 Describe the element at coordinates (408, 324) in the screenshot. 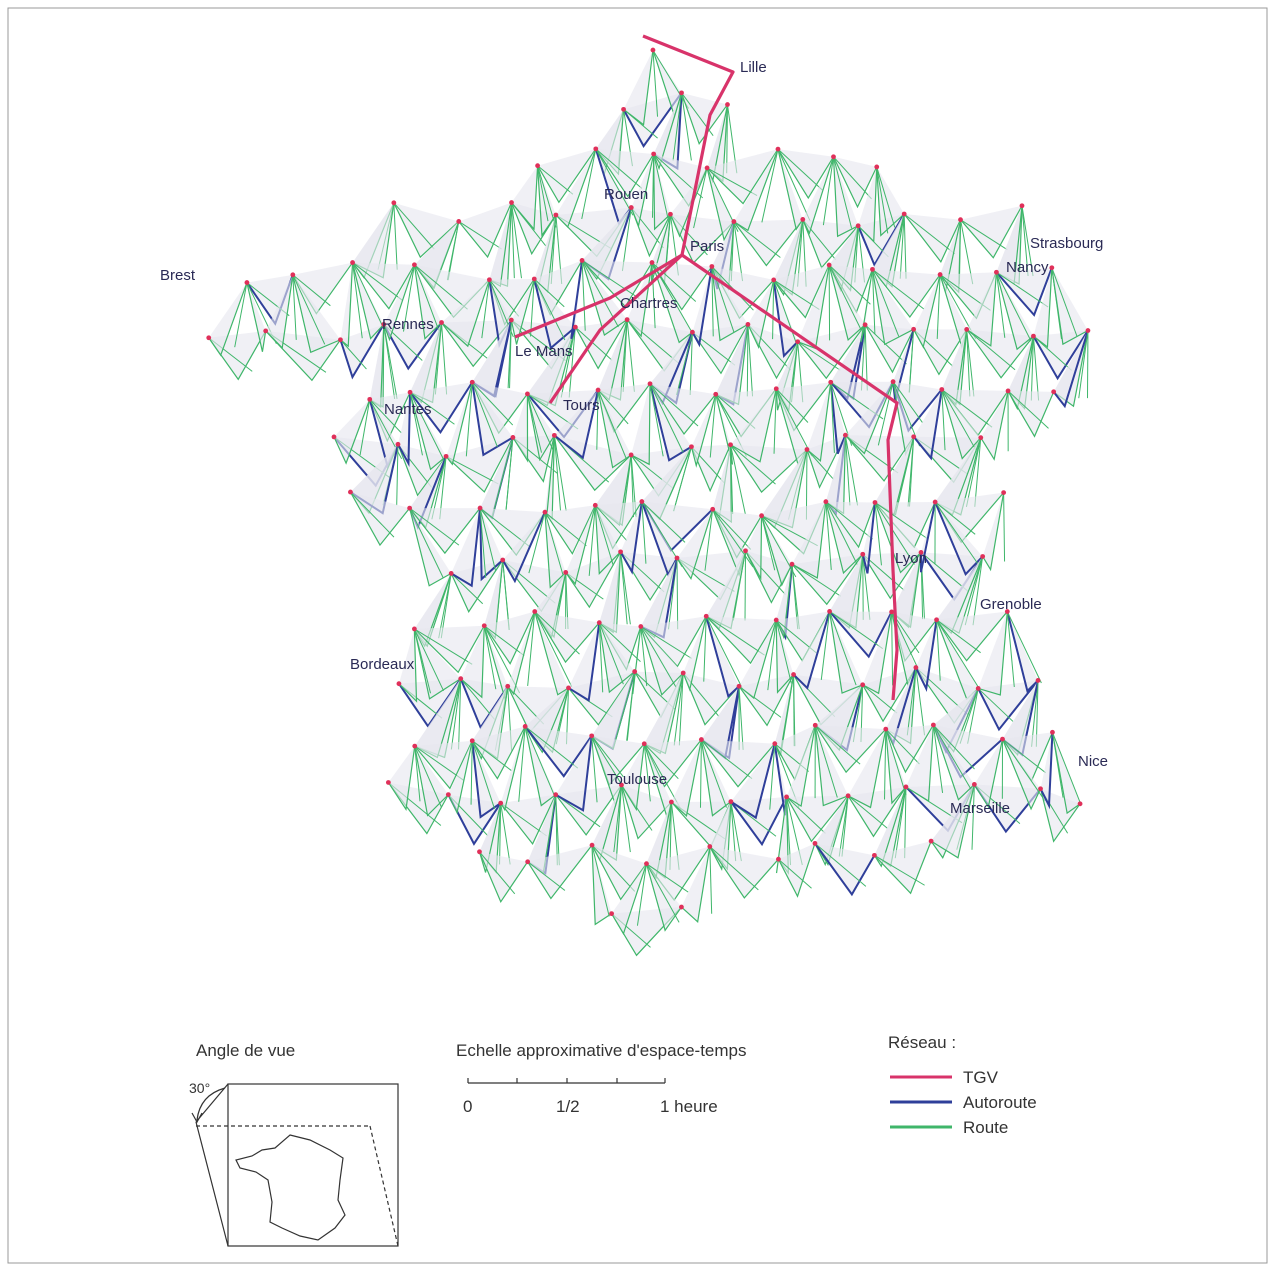

I see `city-label: Rennes` at that location.